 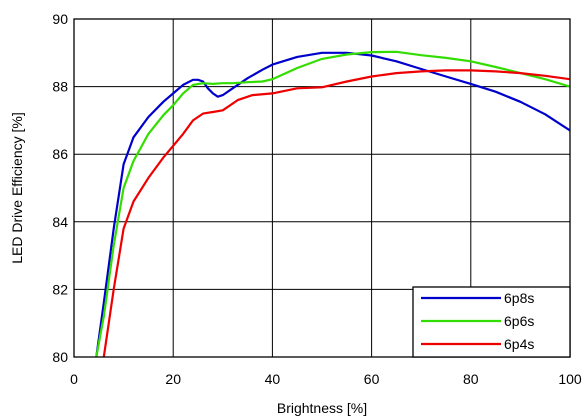 I want to click on y-tick-label: 90, so click(x=60, y=19).